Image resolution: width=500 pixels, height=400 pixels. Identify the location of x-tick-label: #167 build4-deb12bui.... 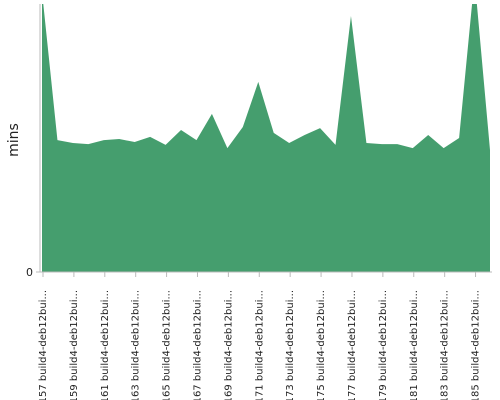
(197, 345).